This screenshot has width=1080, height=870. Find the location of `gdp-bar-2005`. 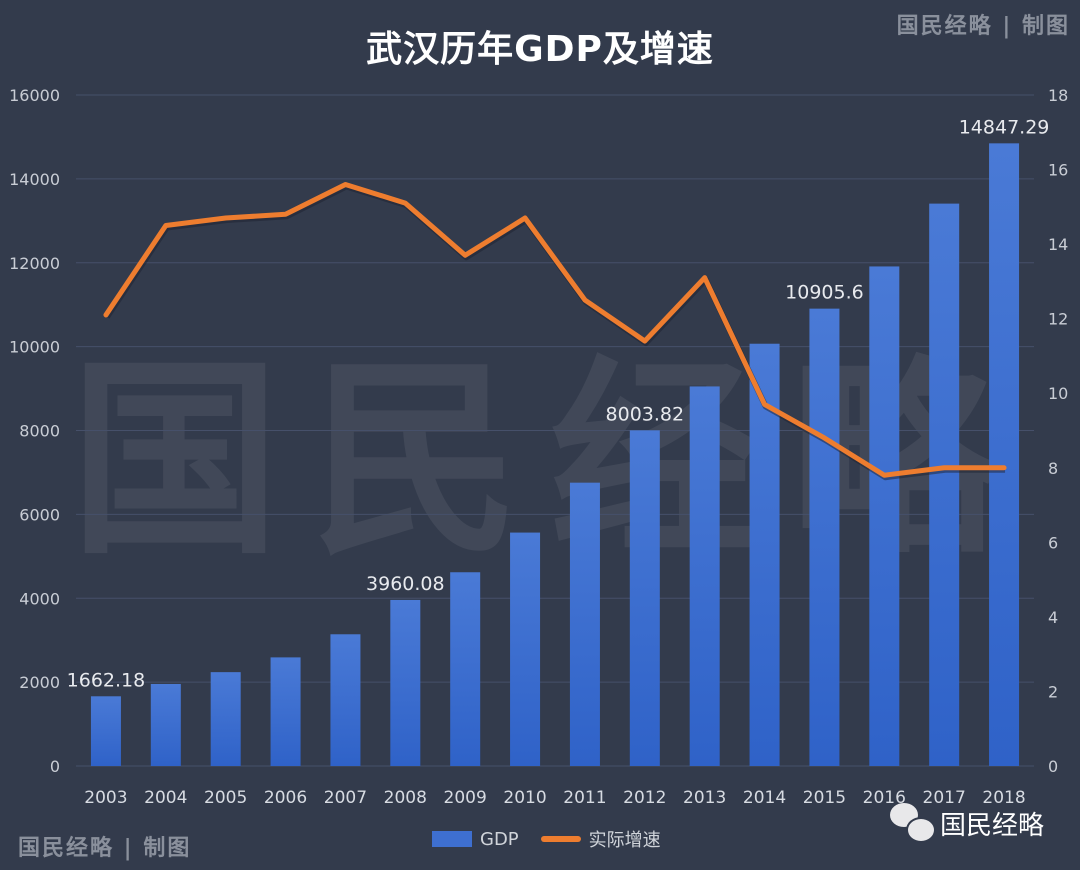

gdp-bar-2005 is located at coordinates (225, 719).